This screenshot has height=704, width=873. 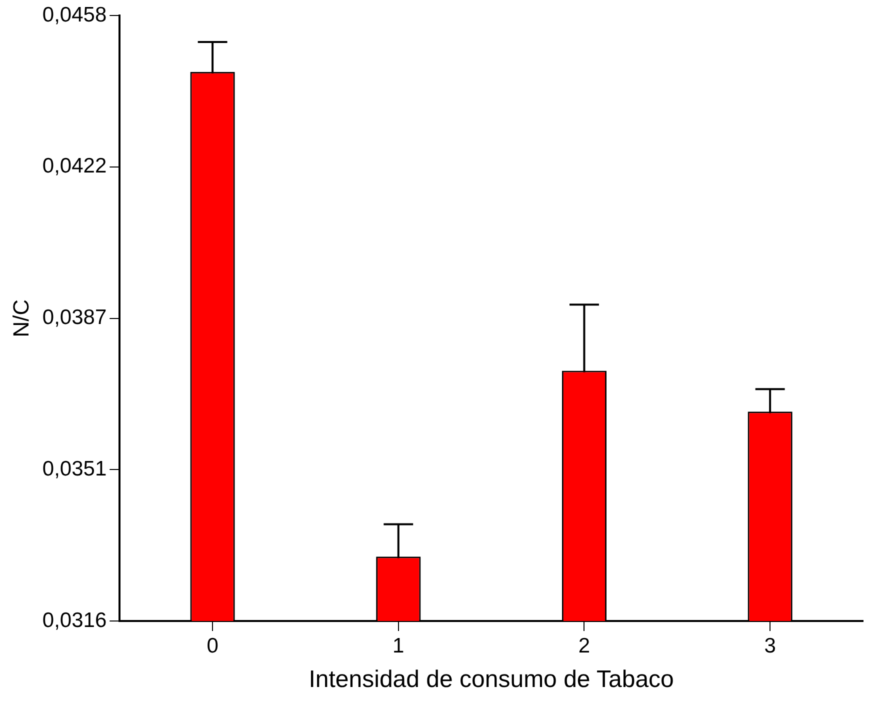 I want to click on y-tick-label: 0,0422, so click(x=74, y=166).